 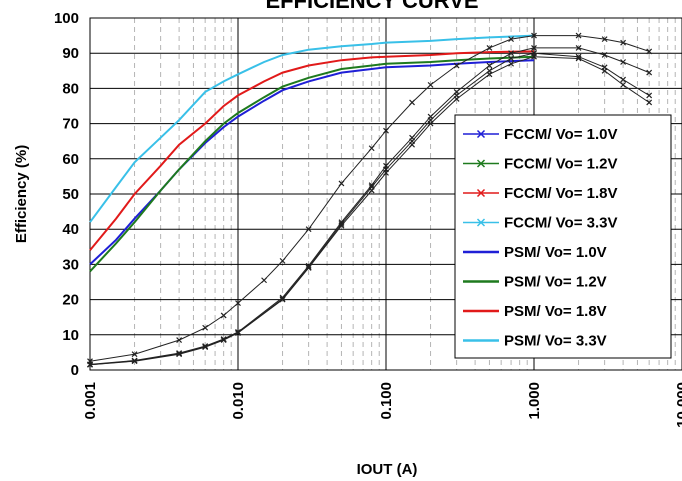 What do you see at coordinates (66, 18) in the screenshot?
I see `y-tick-label: 100` at bounding box center [66, 18].